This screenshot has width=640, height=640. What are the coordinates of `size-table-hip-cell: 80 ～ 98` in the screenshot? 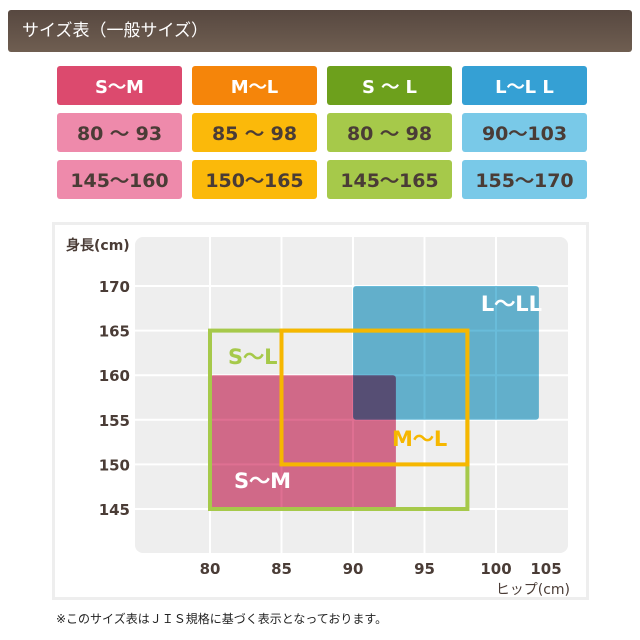 It's located at (389, 132).